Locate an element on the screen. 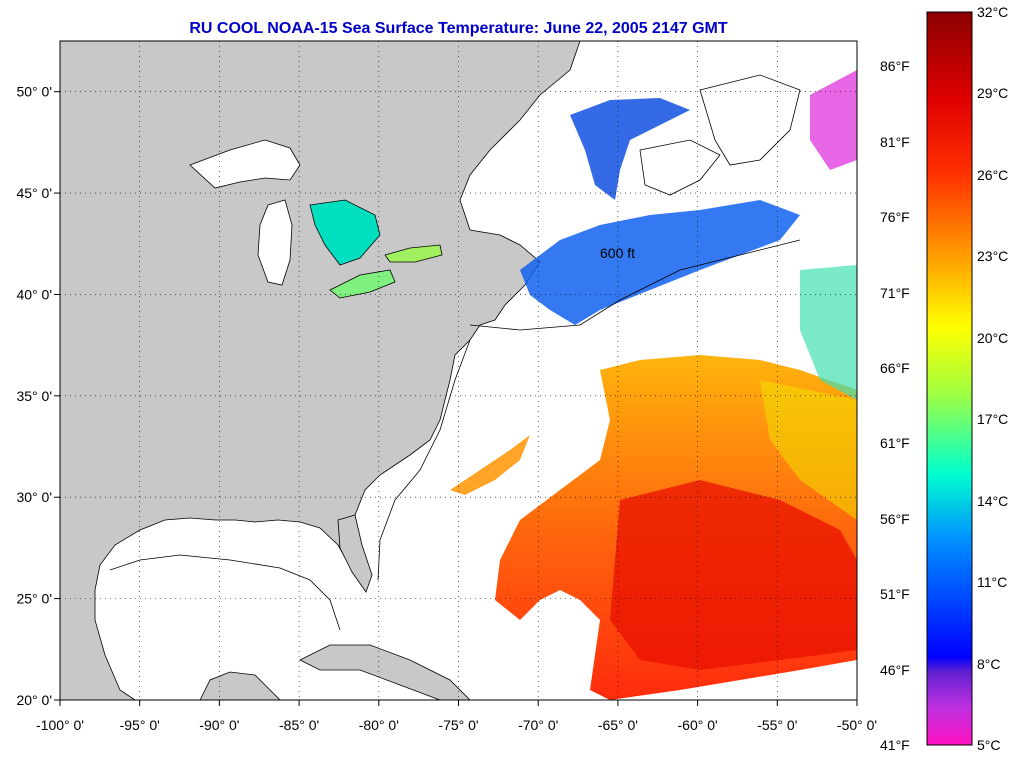 The image size is (1016, 761). isobath-gulf is located at coordinates (225, 592).